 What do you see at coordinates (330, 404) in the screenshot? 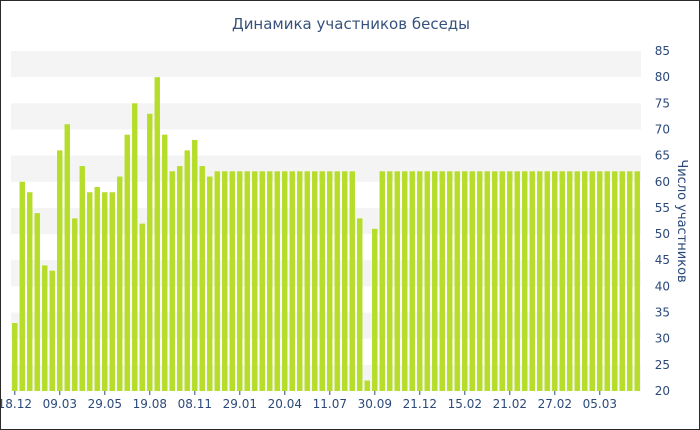
I see `x-tick-label: 11.07` at bounding box center [330, 404].